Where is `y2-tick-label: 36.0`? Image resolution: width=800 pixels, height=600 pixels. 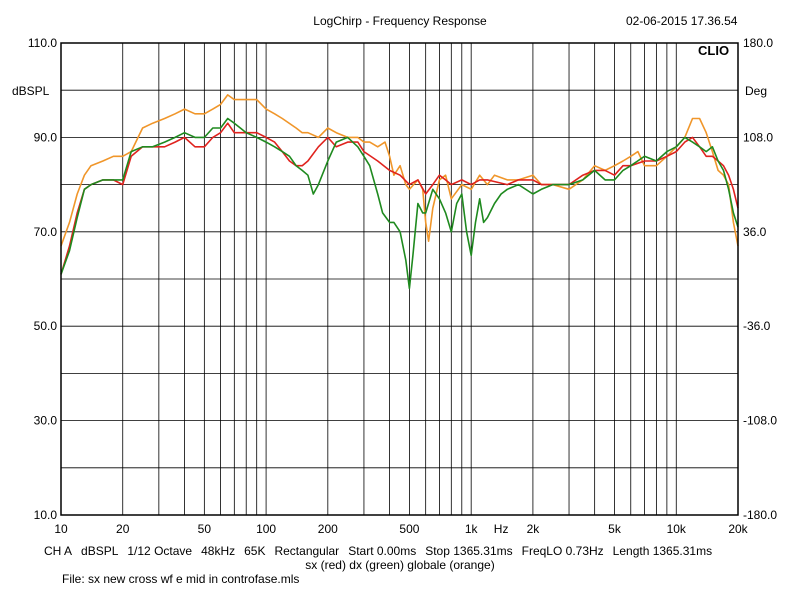 y2-tick-label: 36.0 is located at coordinates (755, 232).